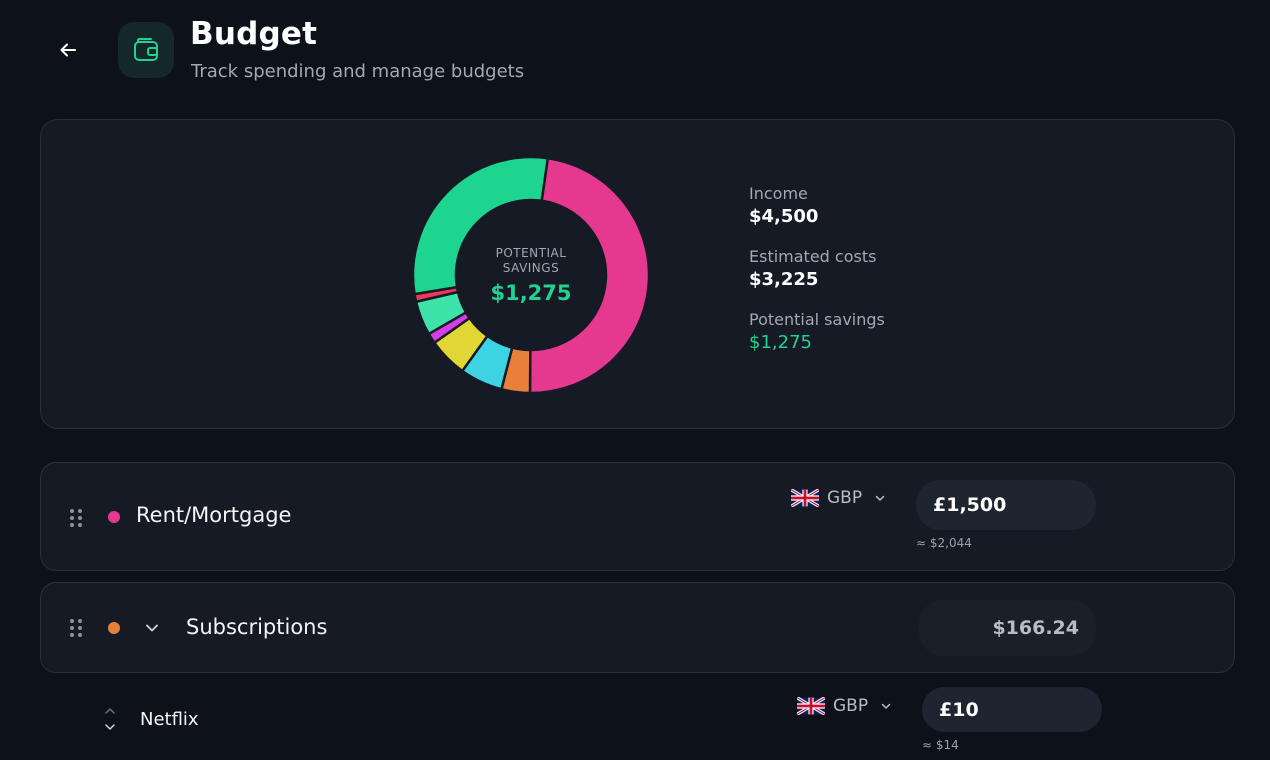  What do you see at coordinates (940, 745) in the screenshot?
I see `converted-amount: ≈ $14` at bounding box center [940, 745].